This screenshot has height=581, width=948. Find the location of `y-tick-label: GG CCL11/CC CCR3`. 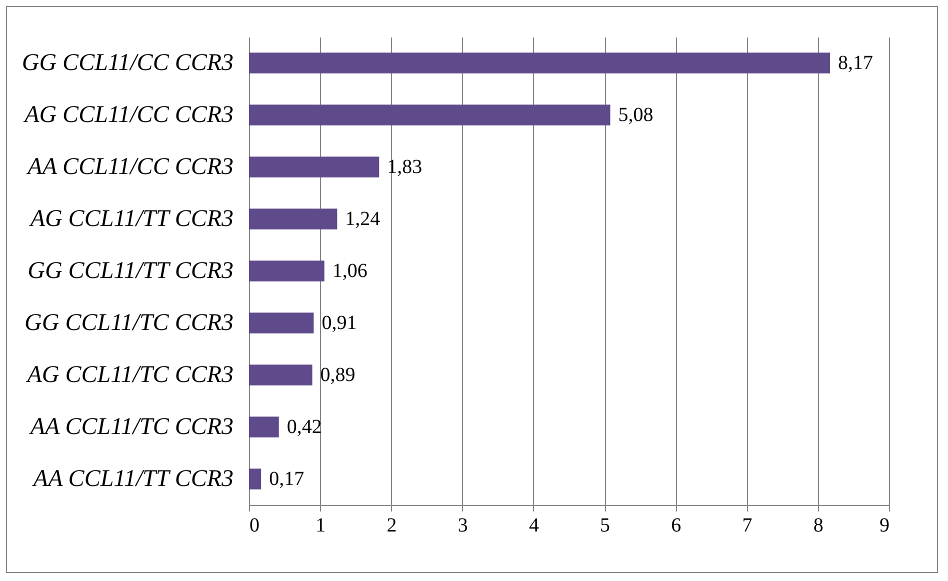

y-tick-label: GG CCL11/CC CCR3 is located at coordinates (128, 63).